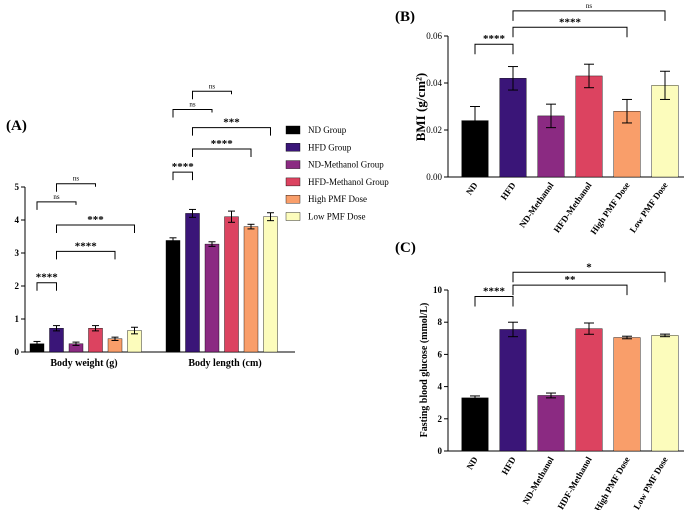 This screenshot has width=691, height=510. What do you see at coordinates (17, 220) in the screenshot?
I see `y-tick-label: 4` at bounding box center [17, 220].